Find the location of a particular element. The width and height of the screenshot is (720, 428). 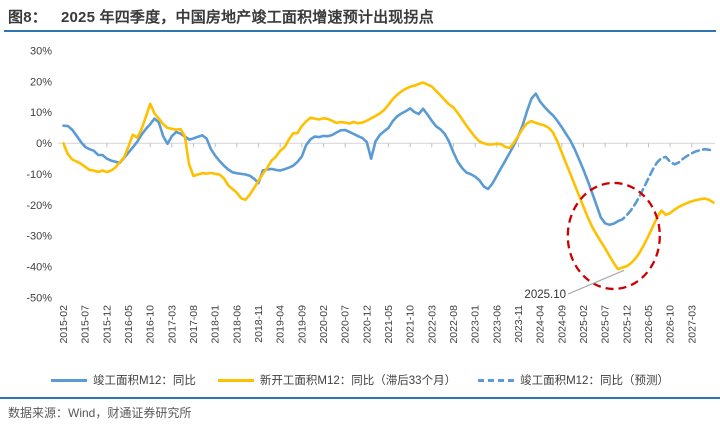

annotation-leader-line is located at coordinates (596, 282).